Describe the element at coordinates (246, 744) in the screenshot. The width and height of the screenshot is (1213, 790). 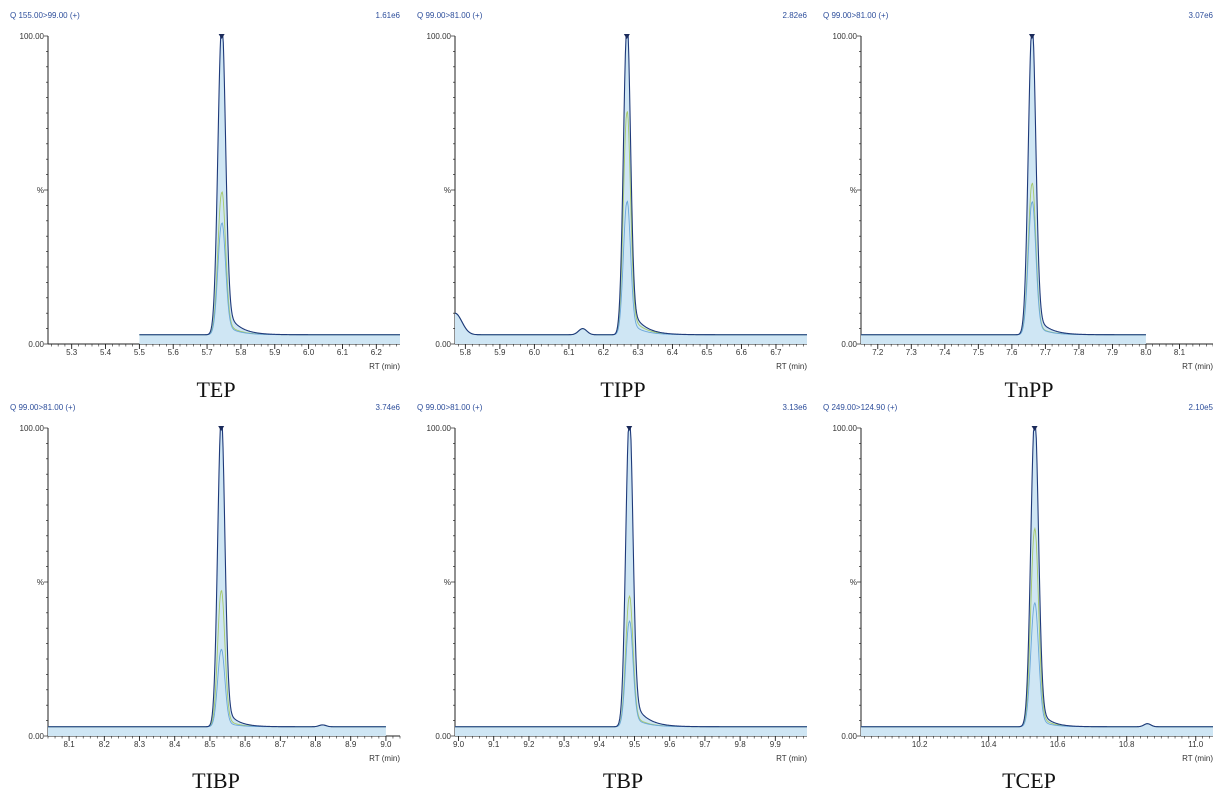
I see `x-tick-label: 8.6` at that location.